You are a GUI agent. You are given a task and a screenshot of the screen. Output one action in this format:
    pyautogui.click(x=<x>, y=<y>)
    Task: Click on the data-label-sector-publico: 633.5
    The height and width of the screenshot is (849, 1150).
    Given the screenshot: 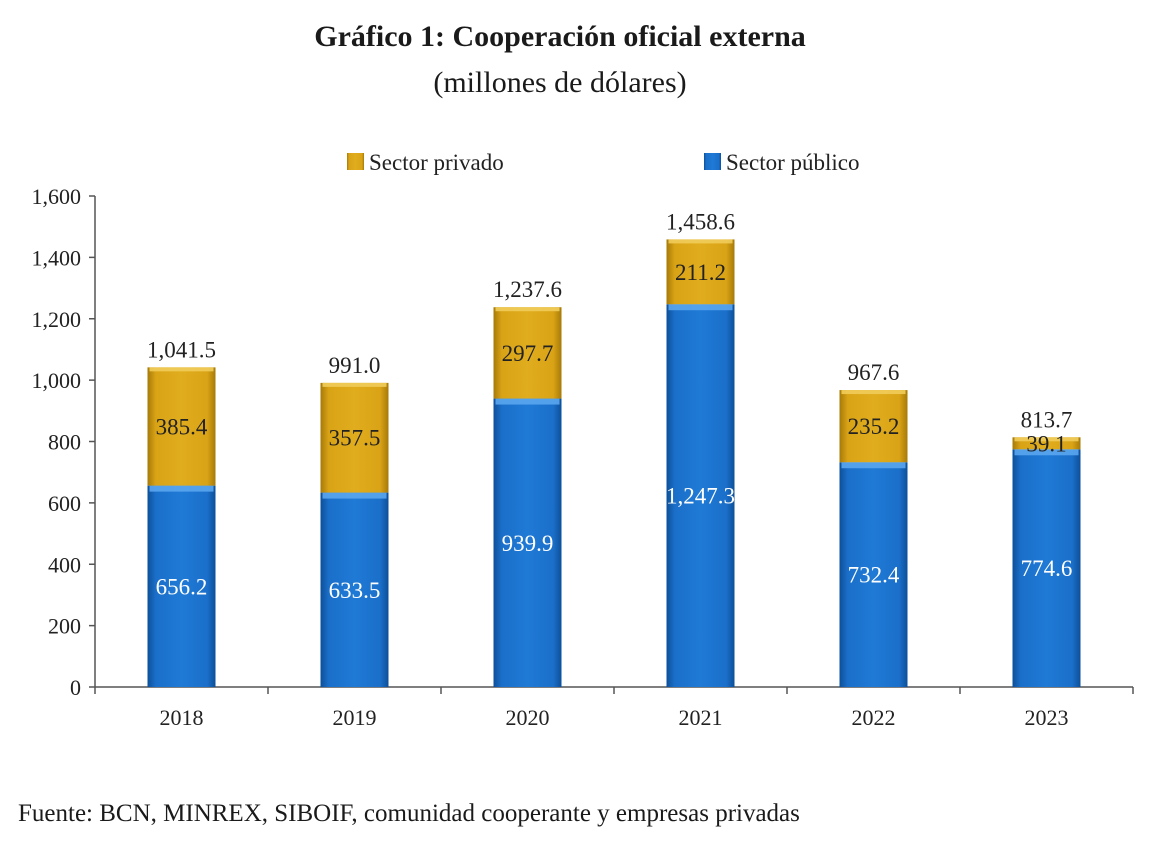 What is the action you would take?
    pyautogui.click(x=355, y=590)
    